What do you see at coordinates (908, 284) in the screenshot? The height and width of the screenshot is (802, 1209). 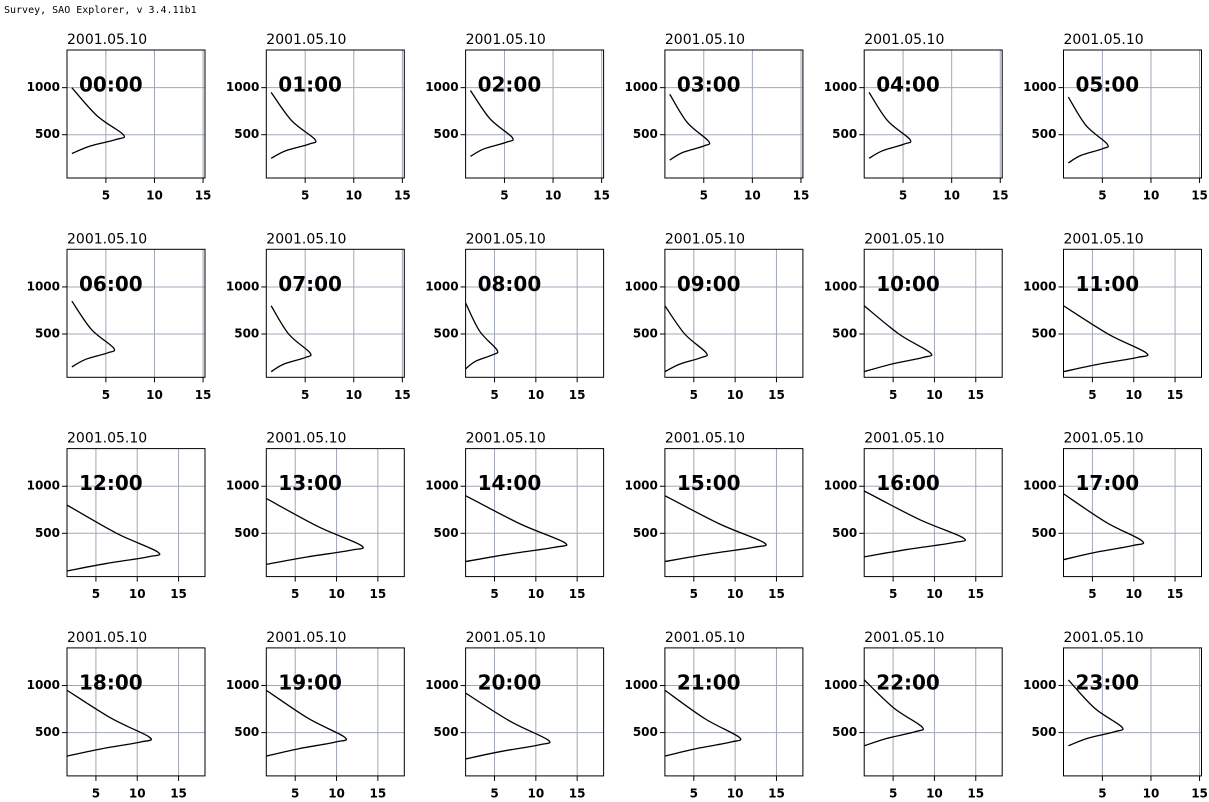 I see `hour-label: 10:00` at bounding box center [908, 284].